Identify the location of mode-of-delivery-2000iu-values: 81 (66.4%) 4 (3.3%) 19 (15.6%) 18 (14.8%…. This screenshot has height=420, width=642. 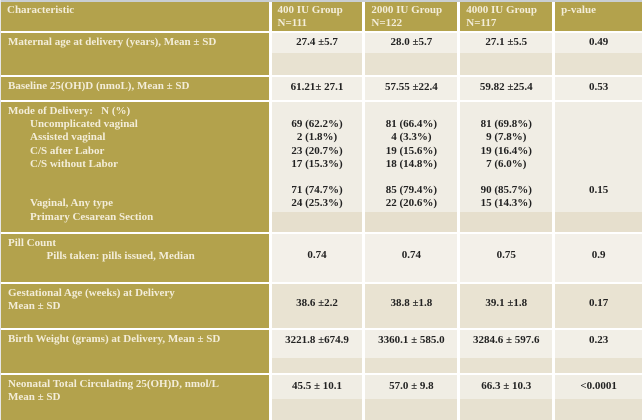
(410, 167).